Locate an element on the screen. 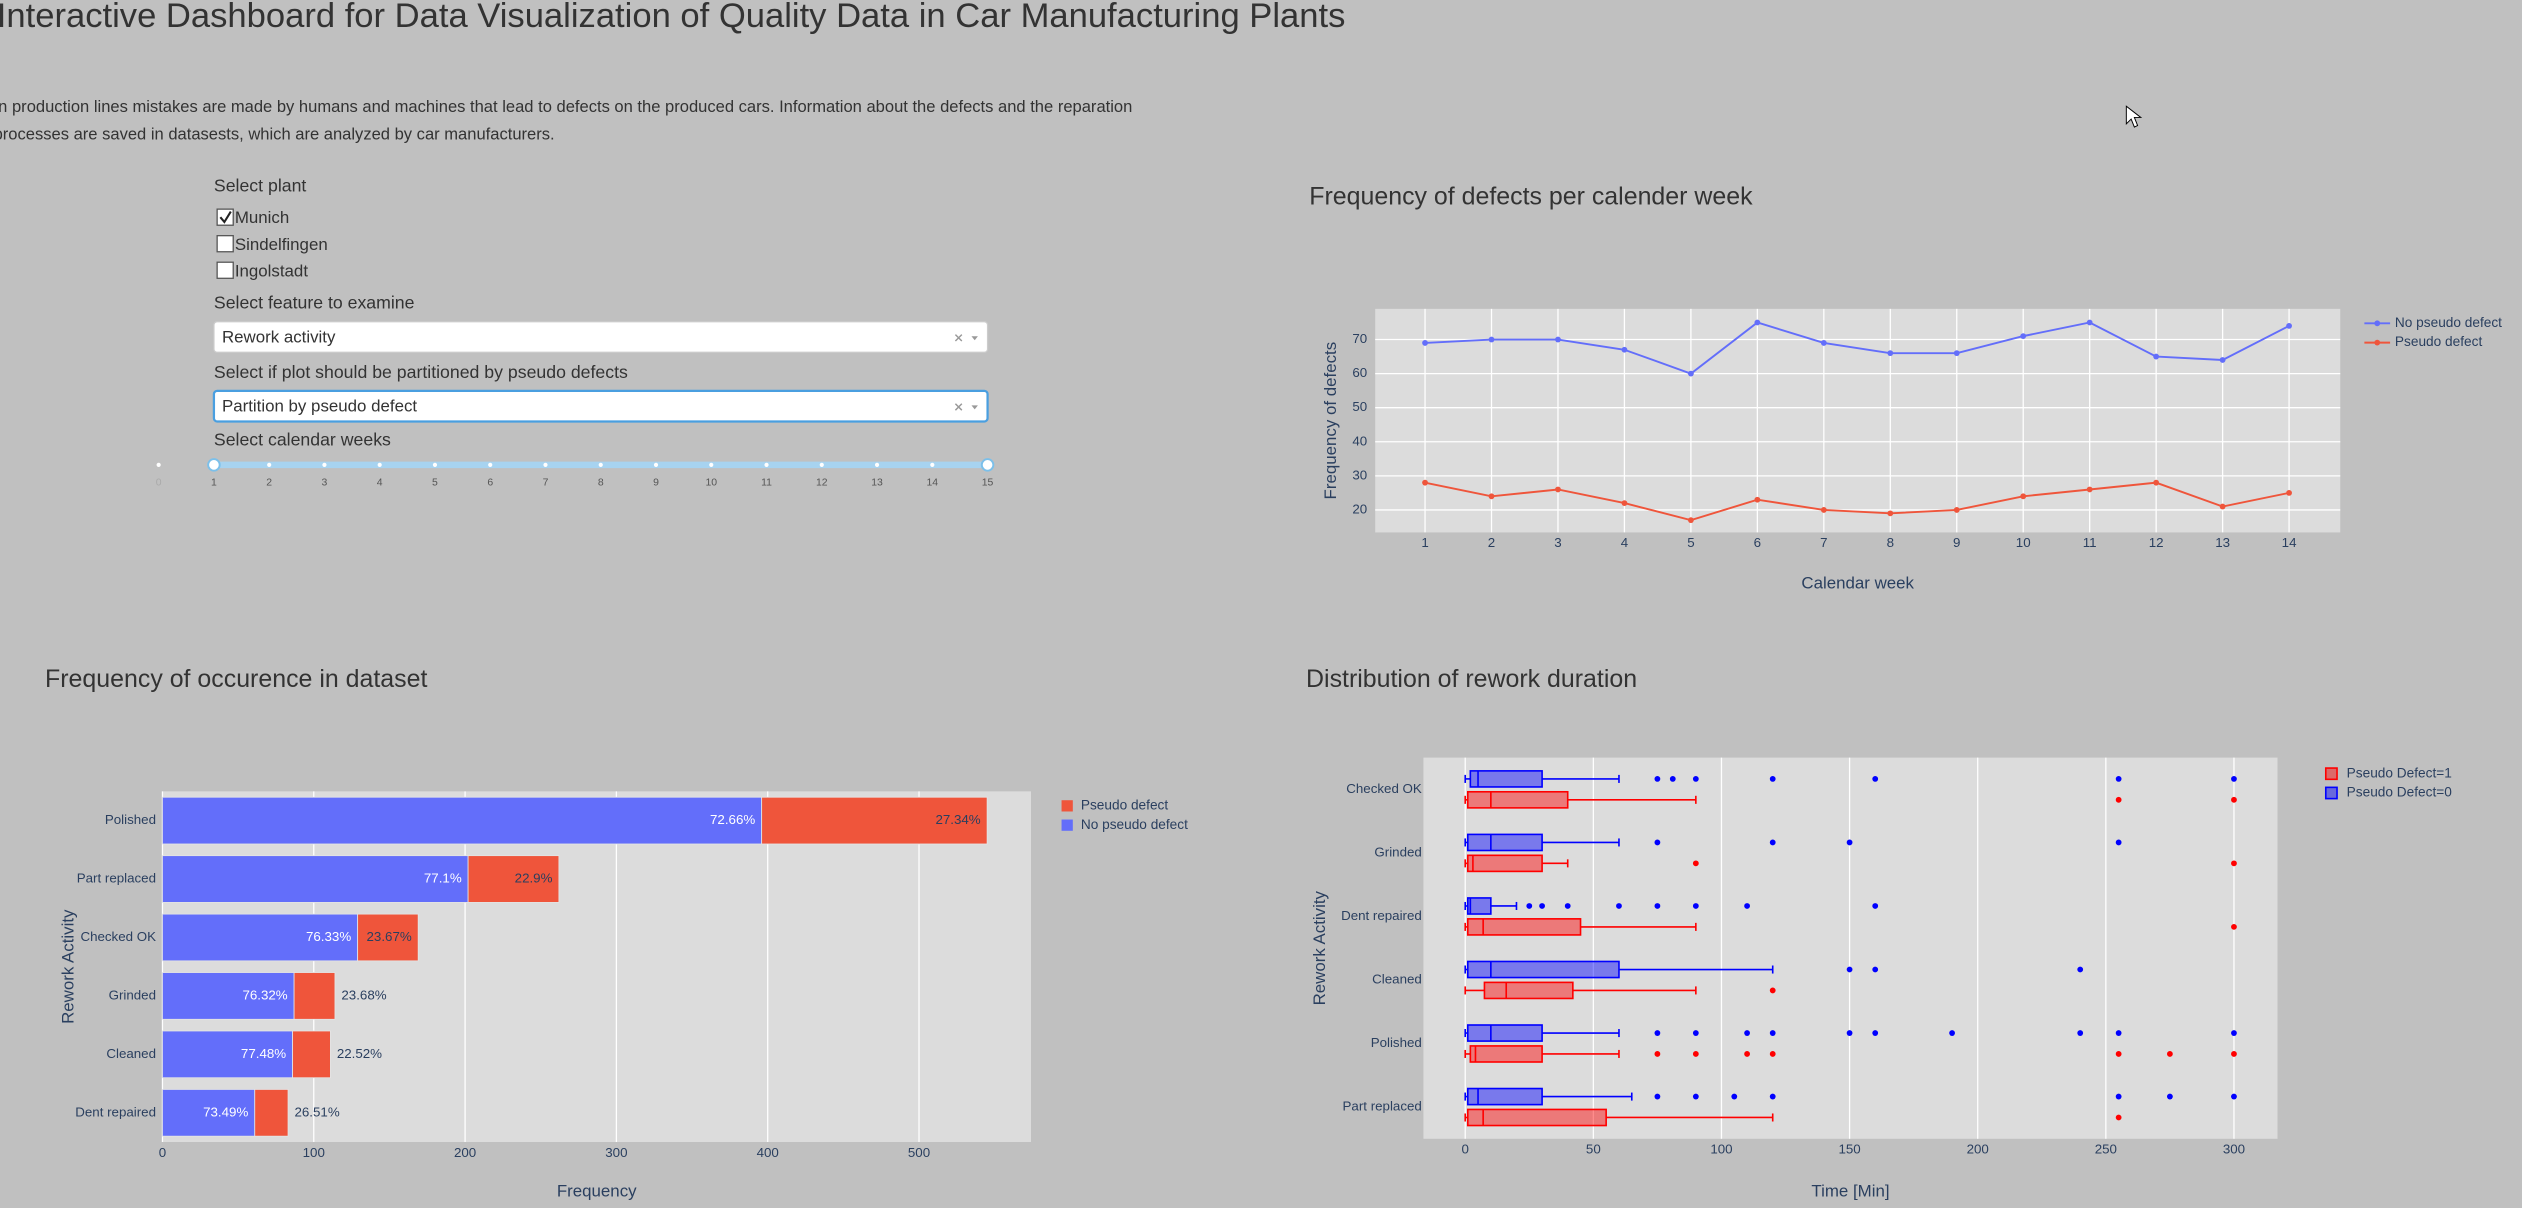  y-tick-label: Grinded is located at coordinates (132, 994).